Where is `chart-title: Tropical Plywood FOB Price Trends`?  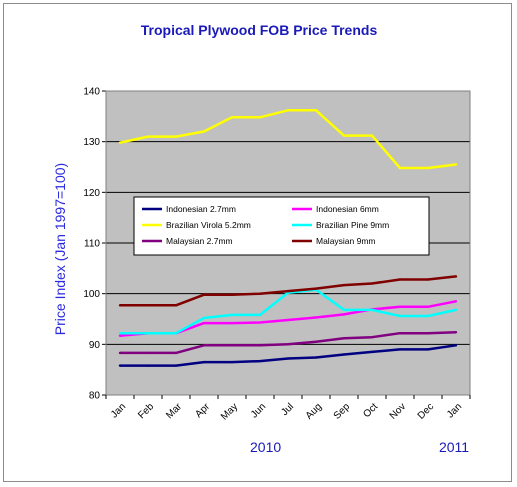
chart-title: Tropical Plywood FOB Price Trends is located at coordinates (259, 30).